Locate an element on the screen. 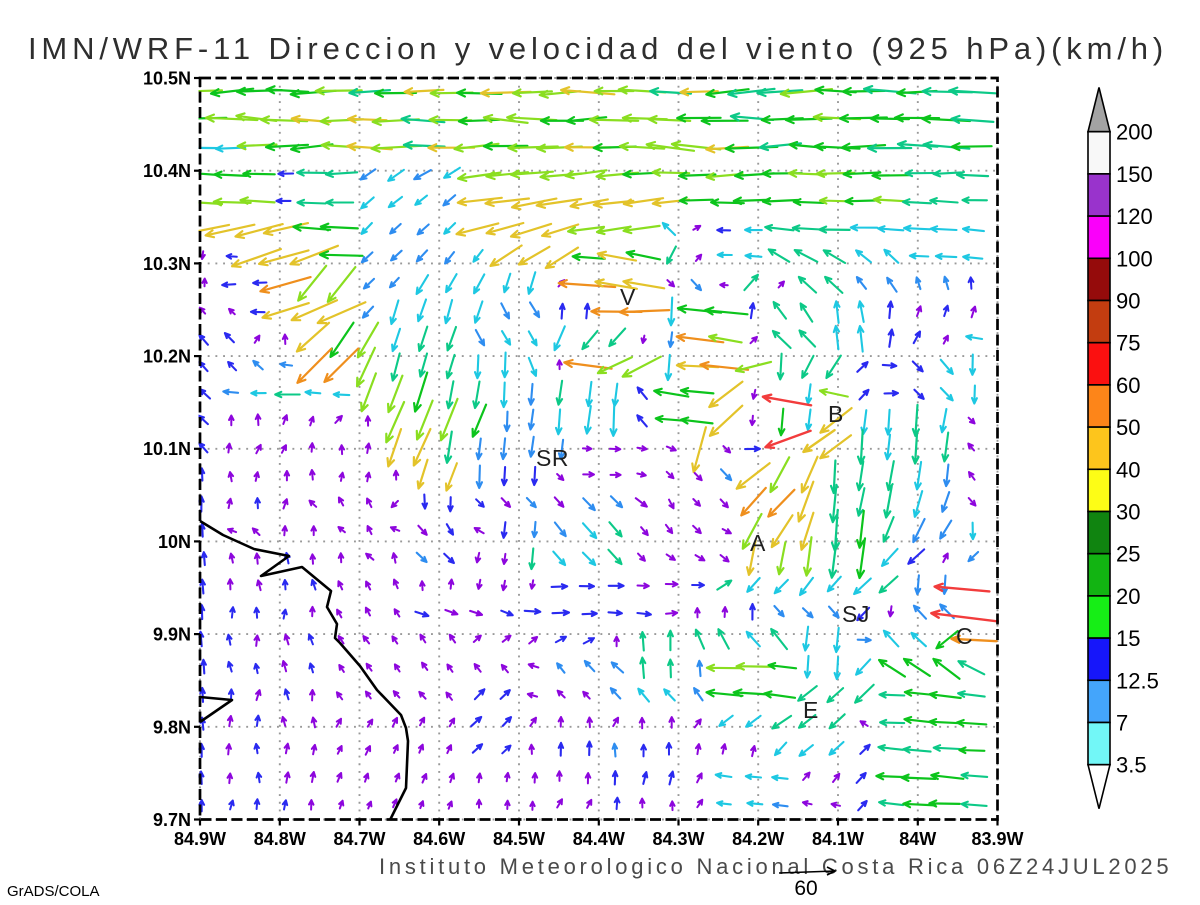 The width and height of the screenshot is (1200, 905). svg-text: 83.9W is located at coordinates (997, 839).